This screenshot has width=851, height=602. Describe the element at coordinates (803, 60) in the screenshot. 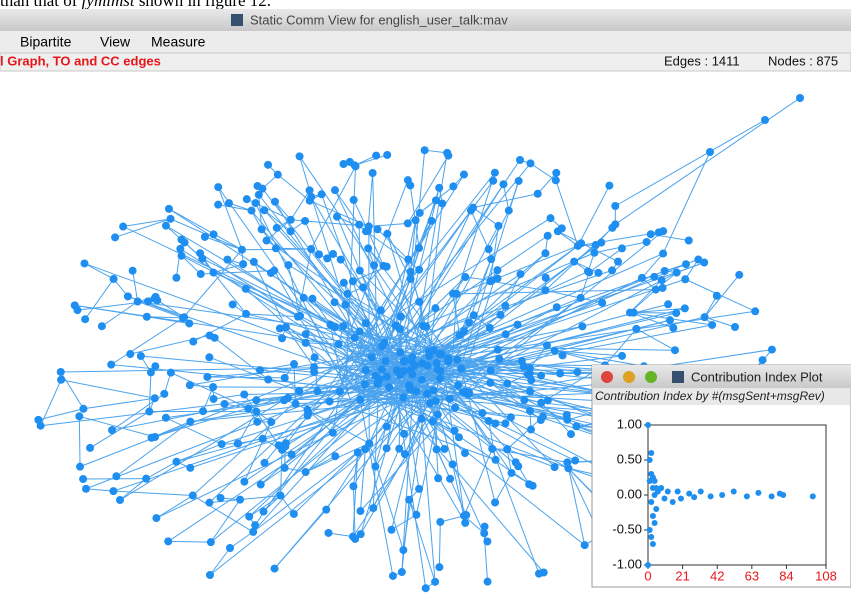

I see `node-count: Nodes : 875` at that location.